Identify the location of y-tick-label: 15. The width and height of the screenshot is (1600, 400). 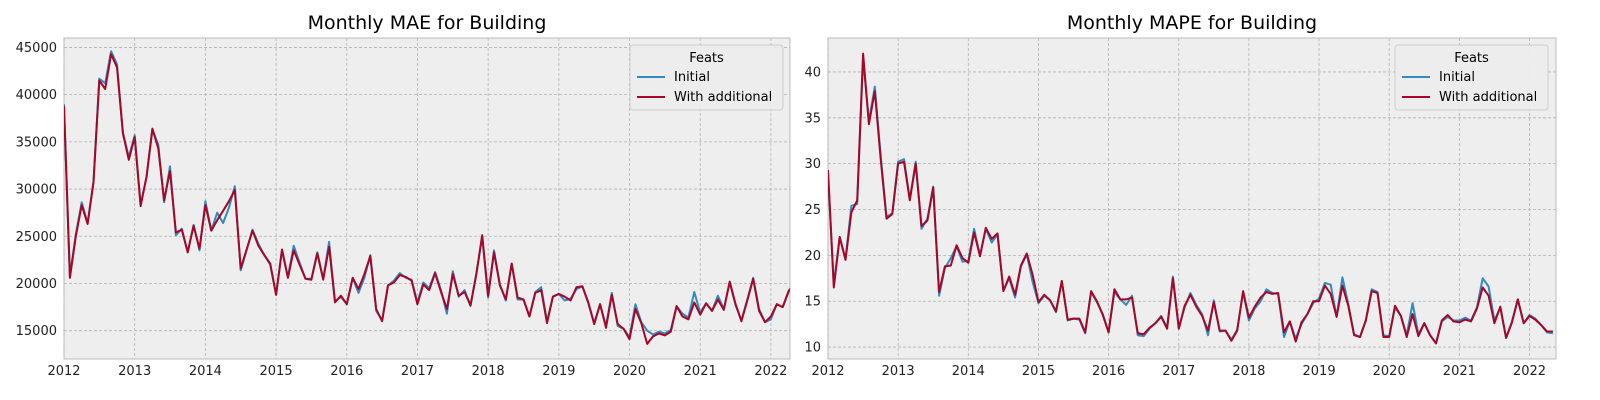
(812, 302).